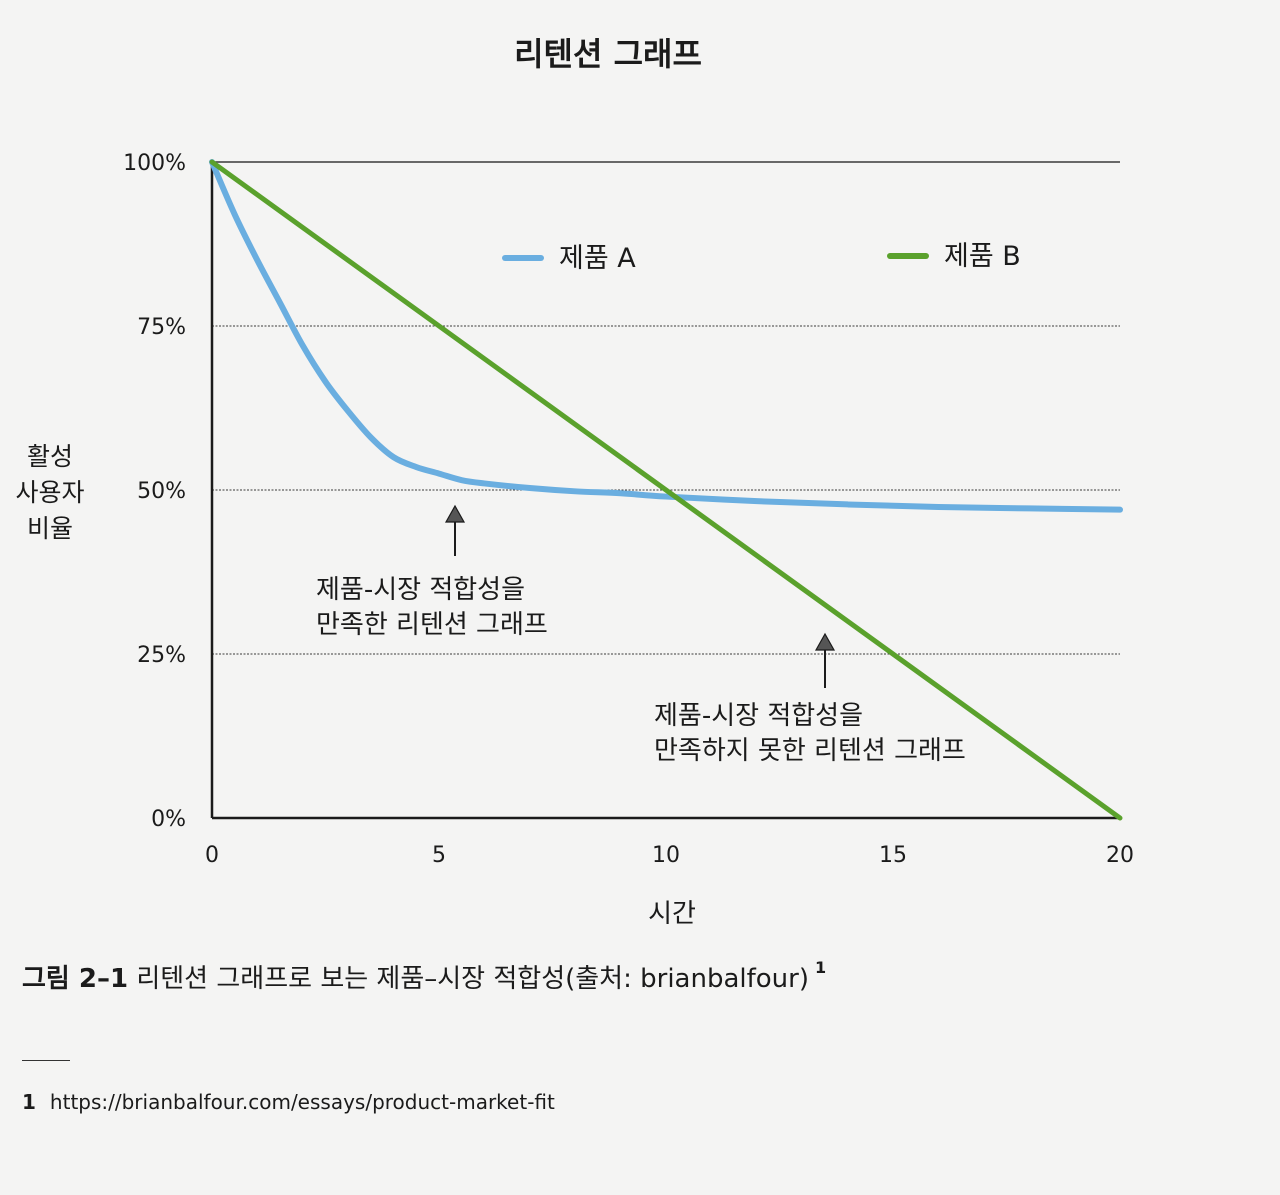 This screenshot has width=1280, height=1195. Describe the element at coordinates (168, 819) in the screenshot. I see `y-tick-label: 0%` at that location.